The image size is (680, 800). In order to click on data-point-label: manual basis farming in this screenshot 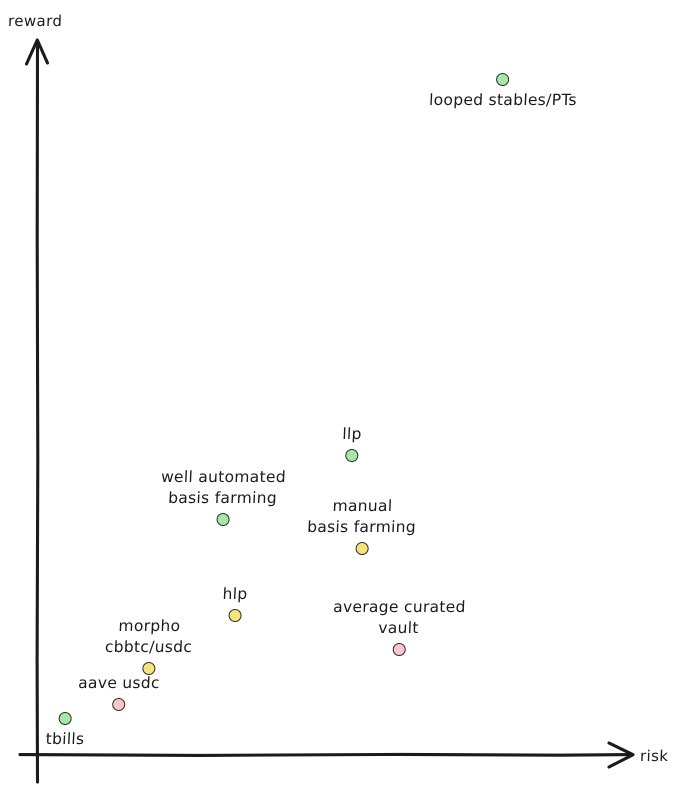, I will do `click(362, 517)`.